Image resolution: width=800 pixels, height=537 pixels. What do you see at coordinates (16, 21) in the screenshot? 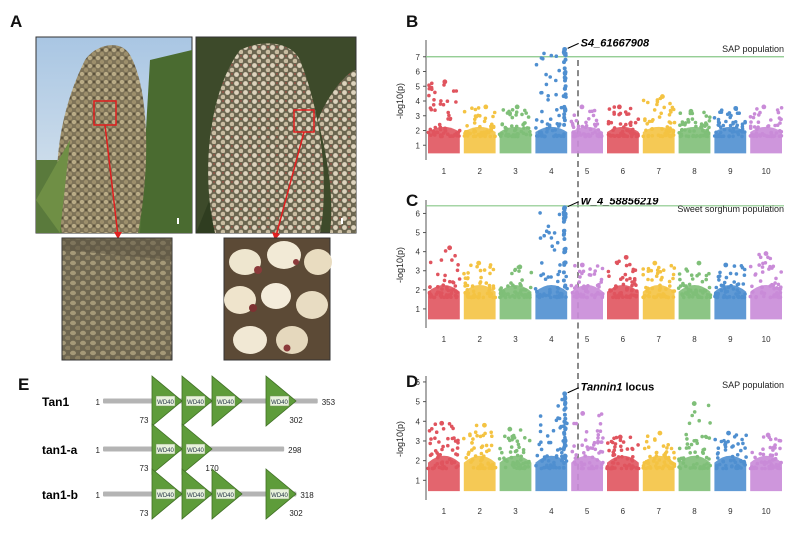
I see `panel-label-a: A` at bounding box center [16, 21].